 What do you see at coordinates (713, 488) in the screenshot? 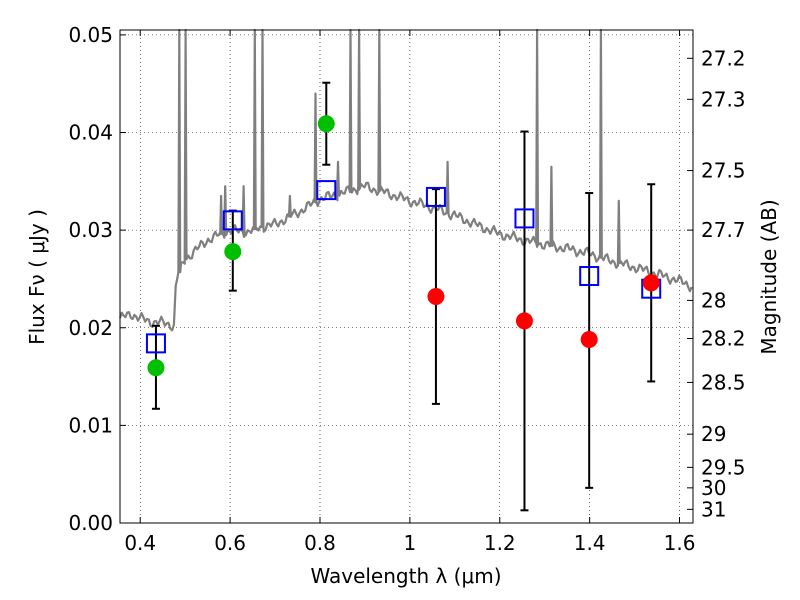
I see `right-tick-label: 30` at bounding box center [713, 488].